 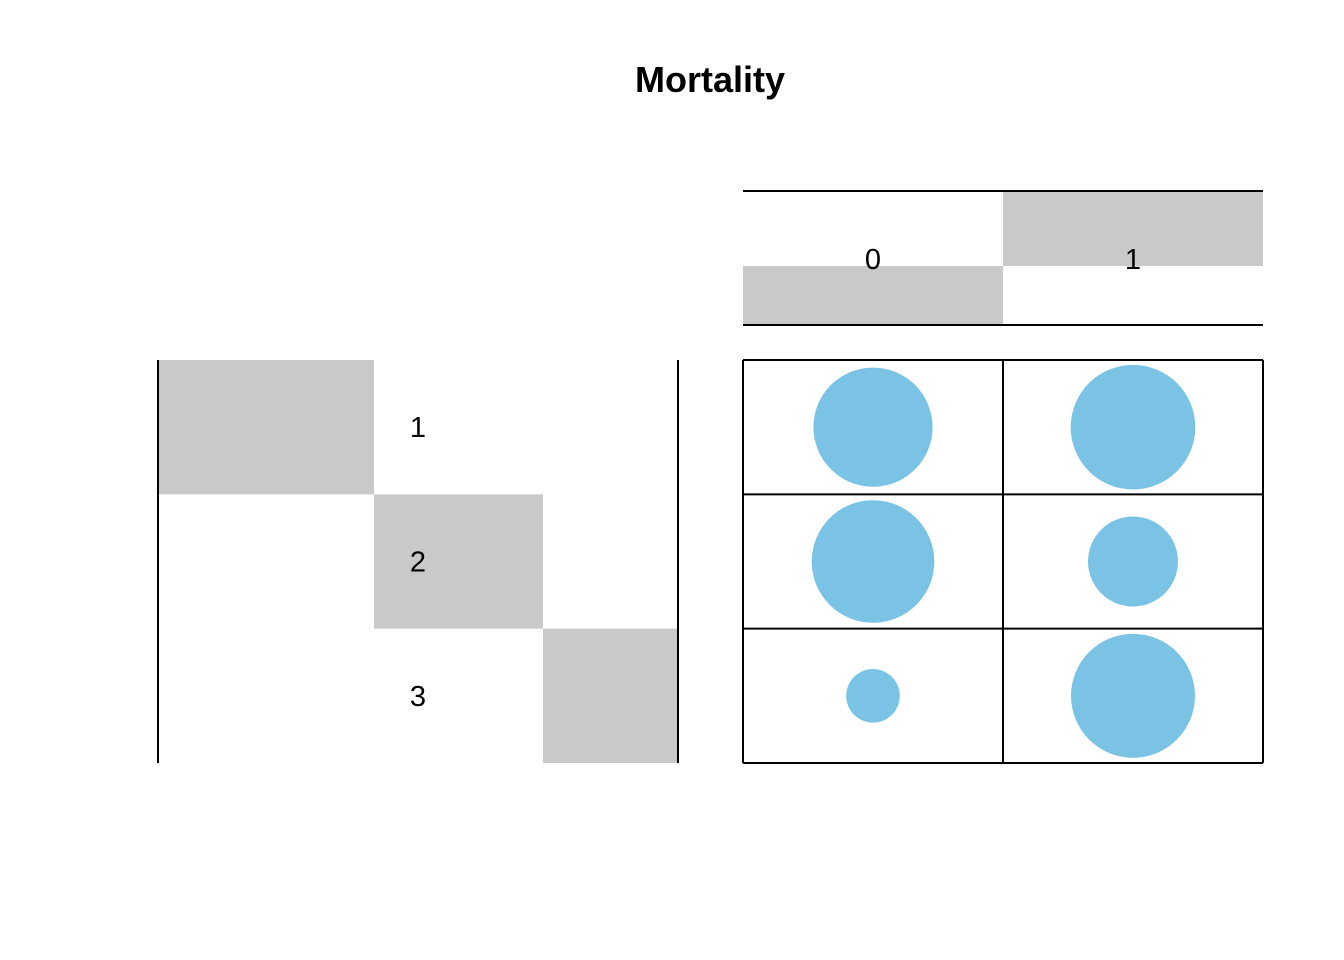 What do you see at coordinates (873, 696) in the screenshot?
I see `bubble-r3-c0` at bounding box center [873, 696].